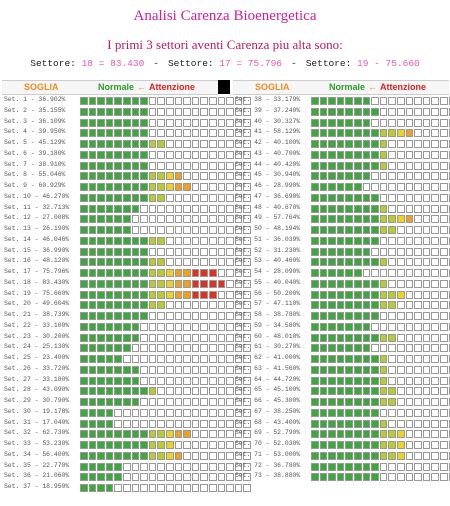 This screenshot has width=450, height=506. What do you see at coordinates (268, 185) in the screenshot?
I see `sector-label: Set. 46 - 28.990%` at bounding box center [268, 185].